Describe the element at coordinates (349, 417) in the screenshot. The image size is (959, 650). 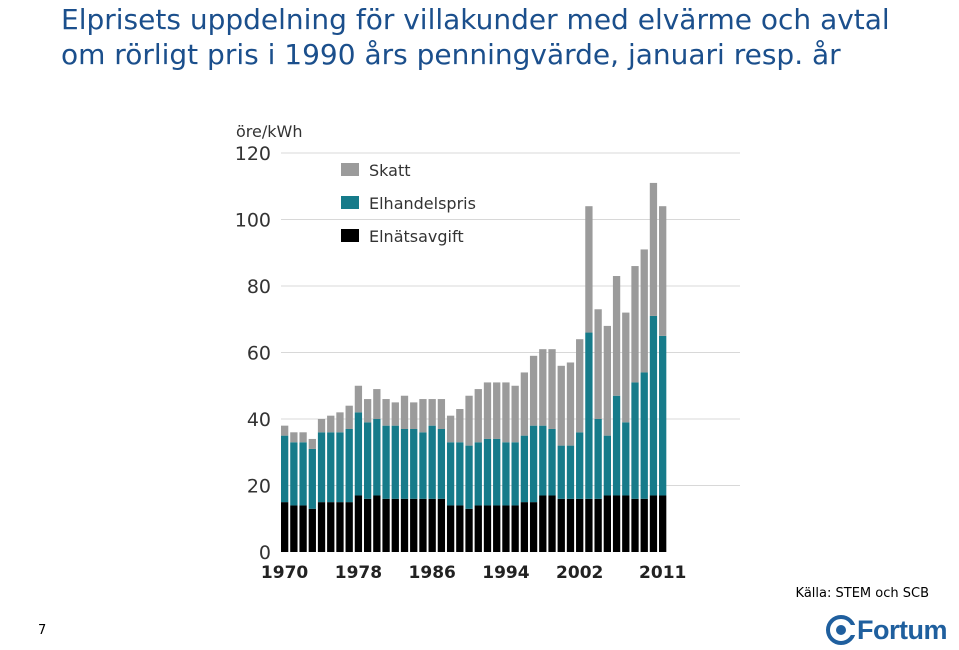
I see `bar-segment-skatt-1977` at that location.